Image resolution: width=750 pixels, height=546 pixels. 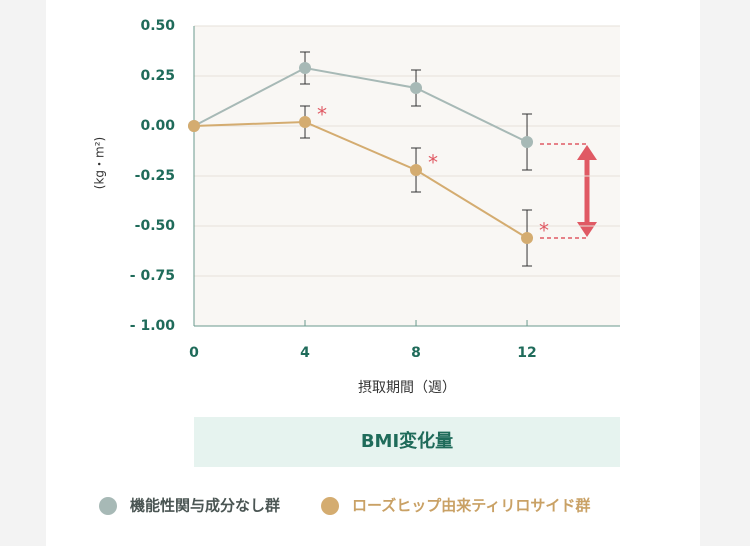 What do you see at coordinates (194, 353) in the screenshot?
I see `x-tick-label: 0` at bounding box center [194, 353].